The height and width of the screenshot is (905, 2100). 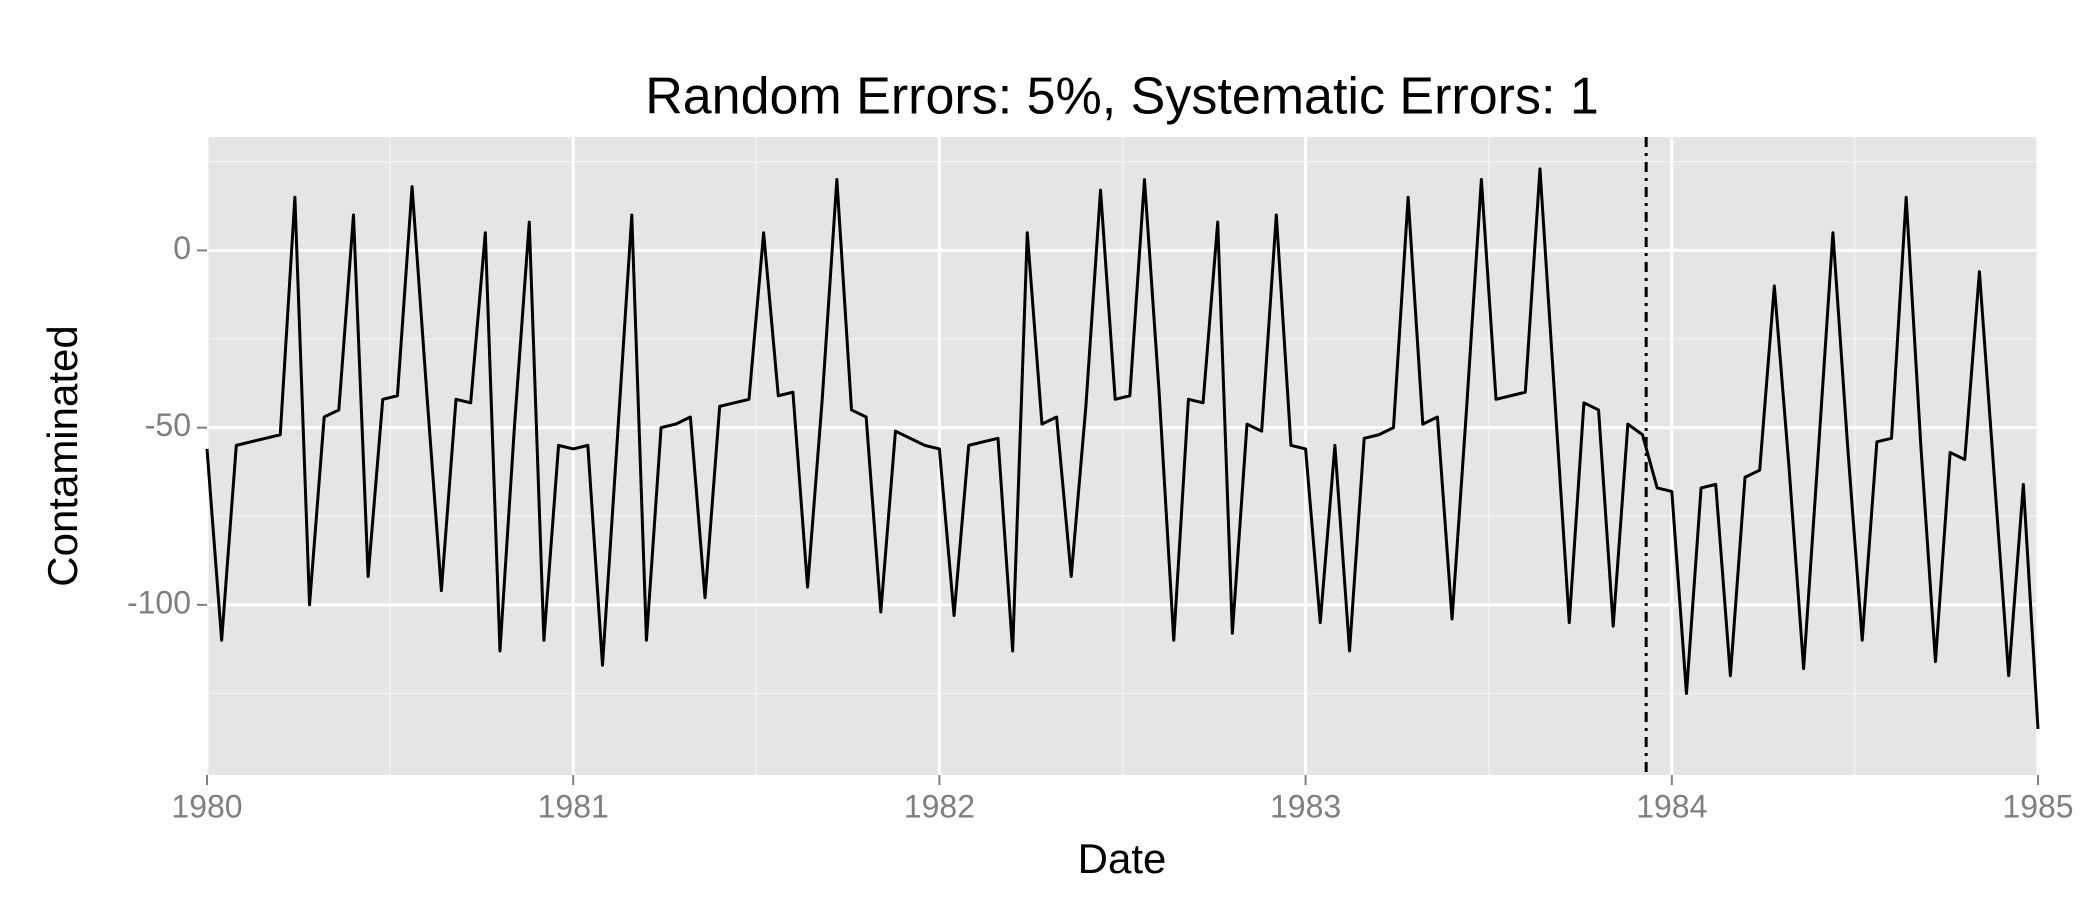 What do you see at coordinates (2037, 806) in the screenshot?
I see `x-tick-label: 1985` at bounding box center [2037, 806].